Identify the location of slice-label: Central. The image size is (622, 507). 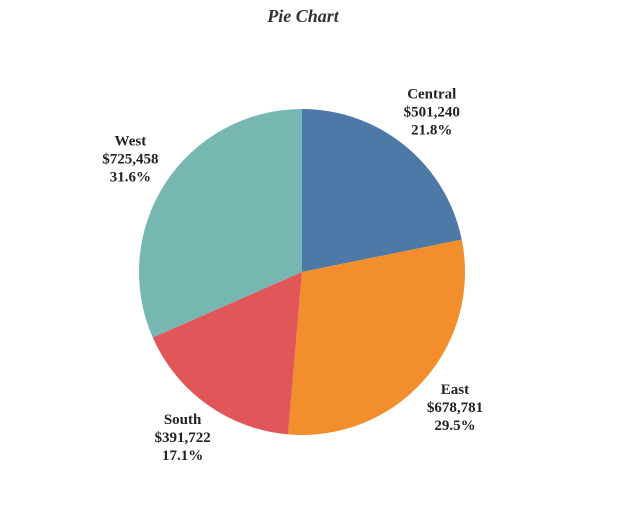
(431, 95).